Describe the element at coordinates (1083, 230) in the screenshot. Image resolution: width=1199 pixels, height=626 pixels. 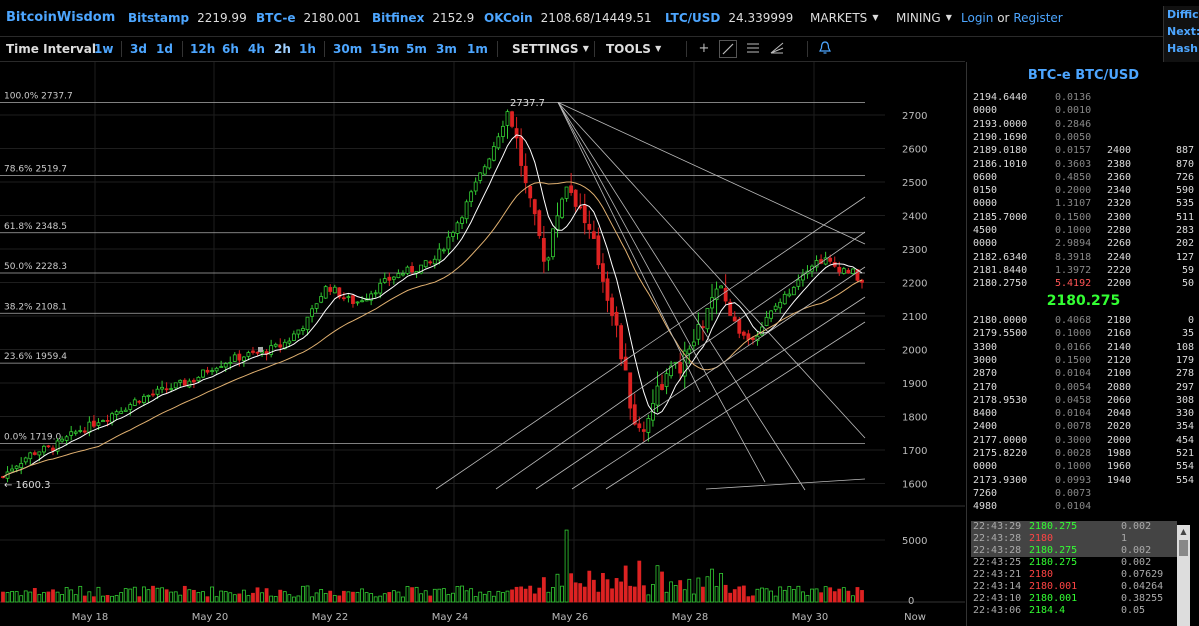
I see `ask-row: 4500 0.1000 2280 283` at that location.